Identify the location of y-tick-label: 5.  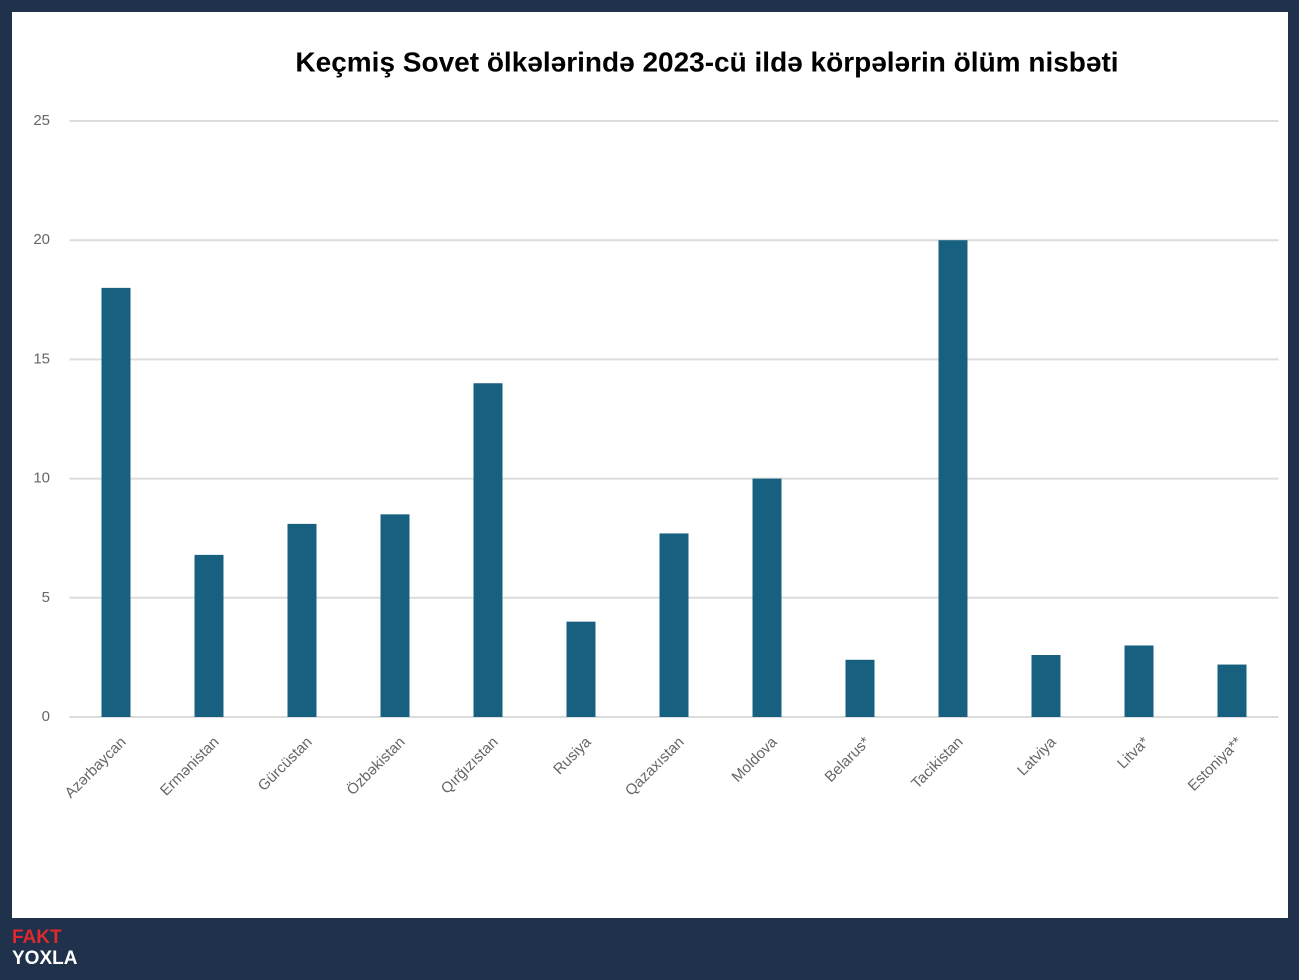
(46, 597).